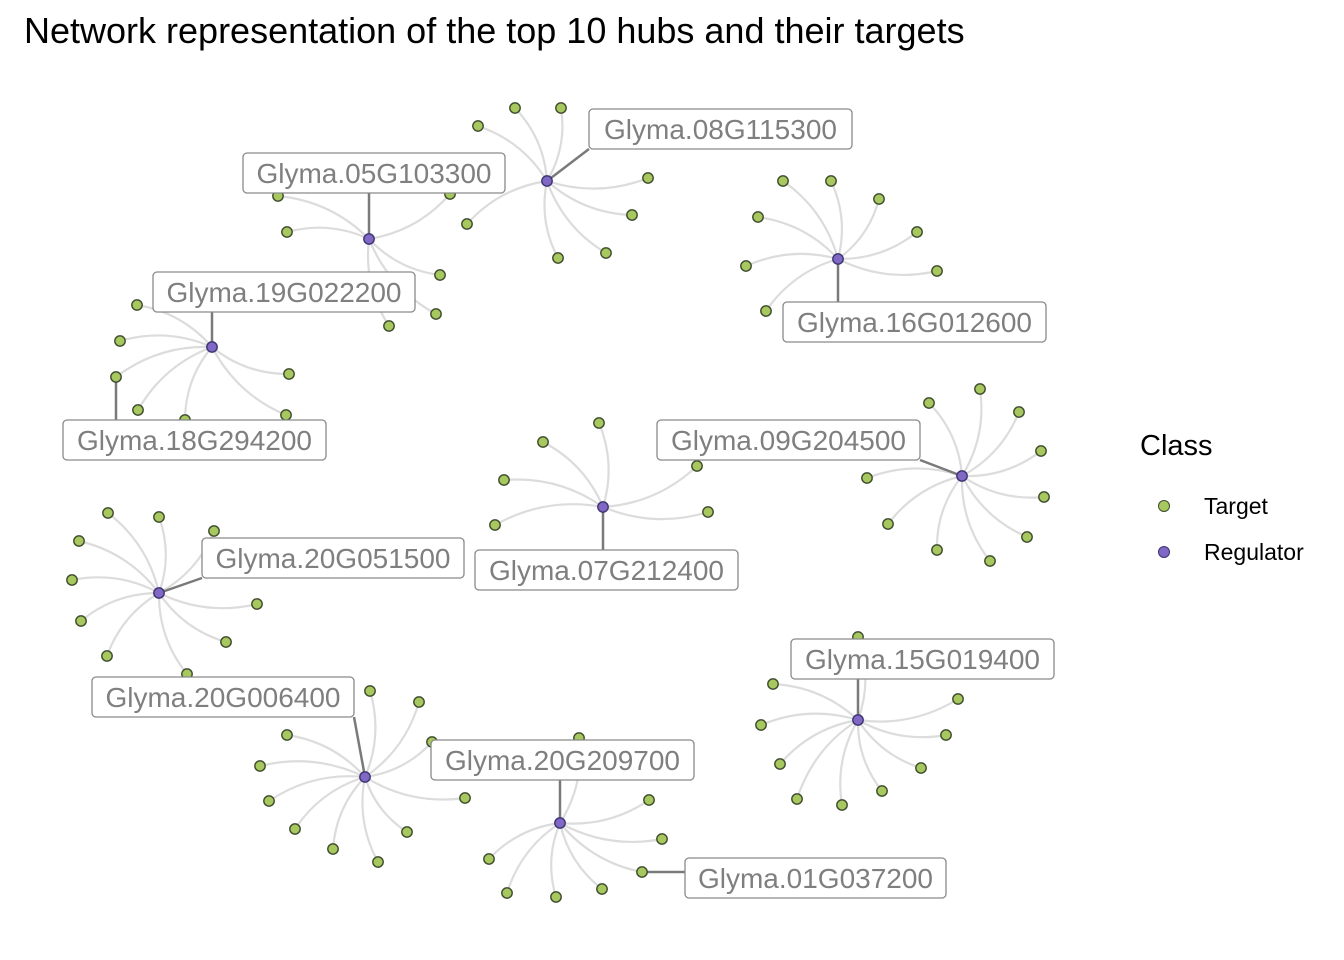 The width and height of the screenshot is (1344, 960). Describe the element at coordinates (1236, 505) in the screenshot. I see `legend-label-target: Target` at that location.